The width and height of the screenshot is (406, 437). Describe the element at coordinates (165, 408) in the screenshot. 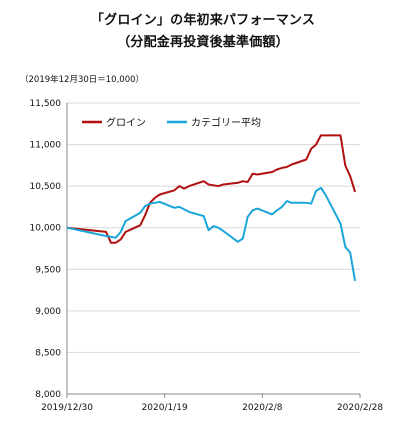

I see `x-tick-label: 2020/1/19` at that location.